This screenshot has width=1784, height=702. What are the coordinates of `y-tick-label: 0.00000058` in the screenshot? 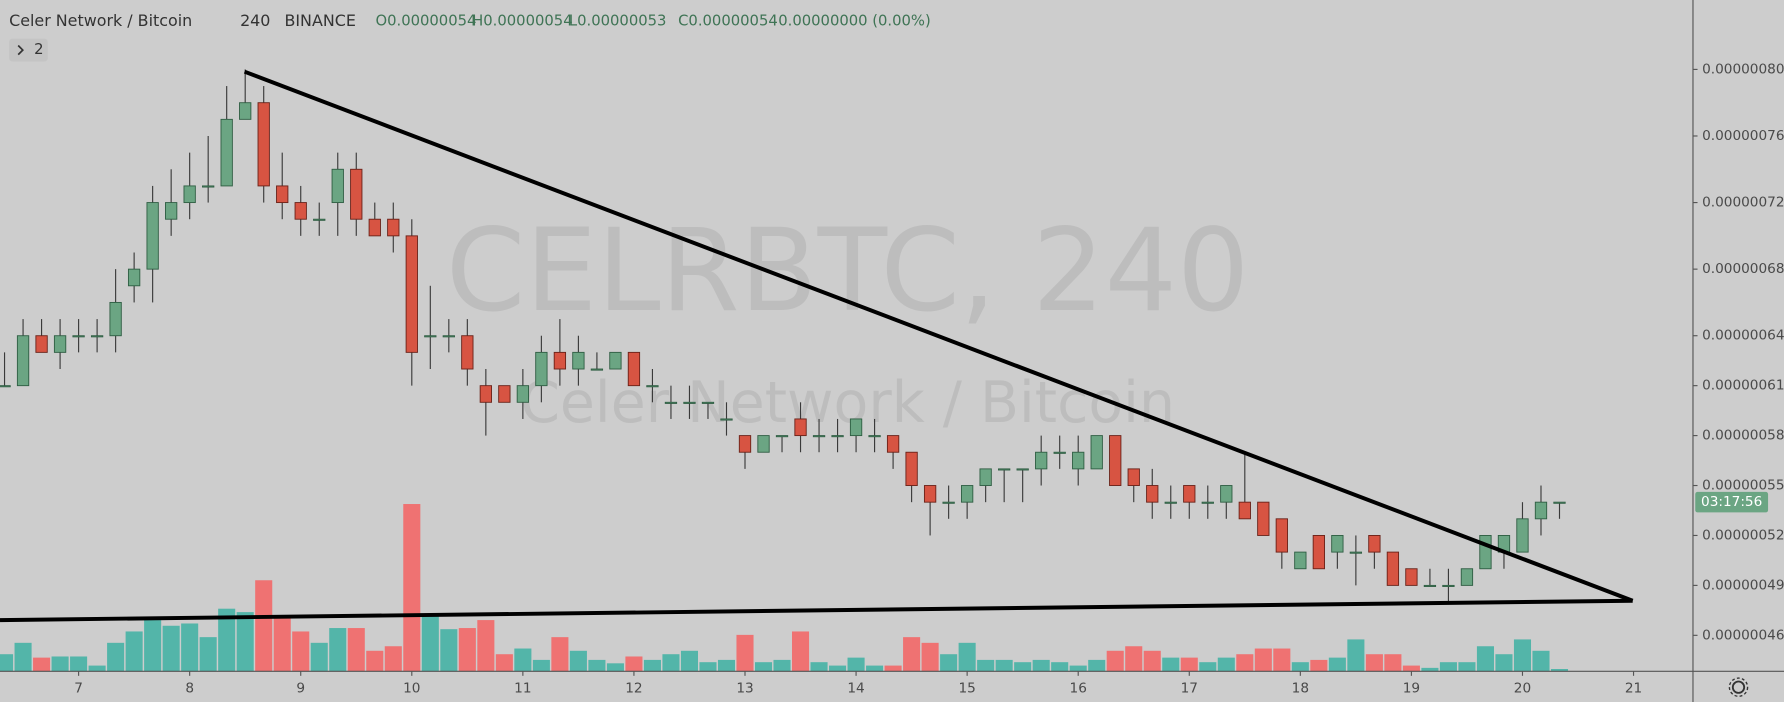 It's located at (1743, 436).